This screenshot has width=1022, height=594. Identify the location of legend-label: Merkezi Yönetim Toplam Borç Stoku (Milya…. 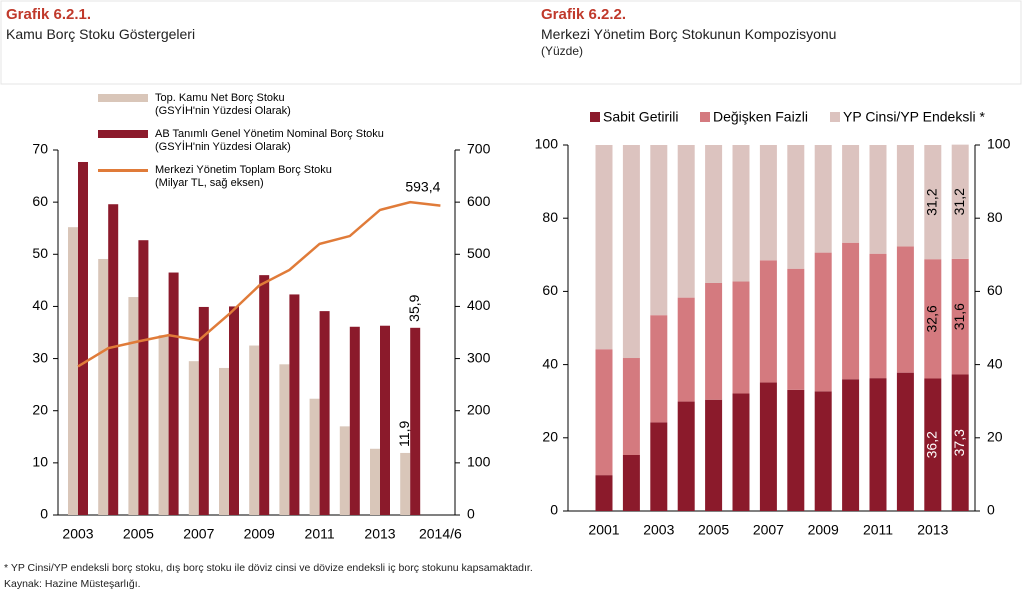
(243, 176).